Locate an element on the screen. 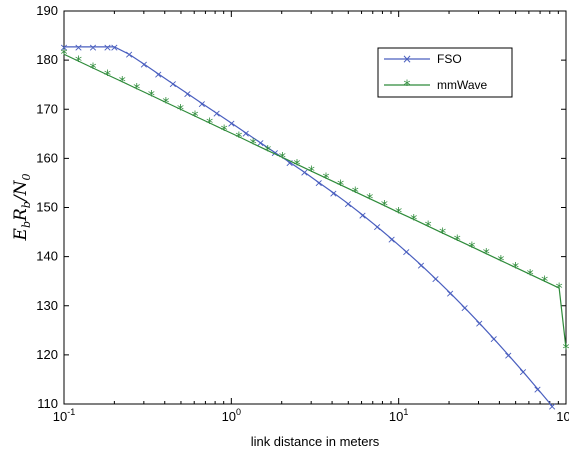  y-tick-label: 150 is located at coordinates (47, 207).